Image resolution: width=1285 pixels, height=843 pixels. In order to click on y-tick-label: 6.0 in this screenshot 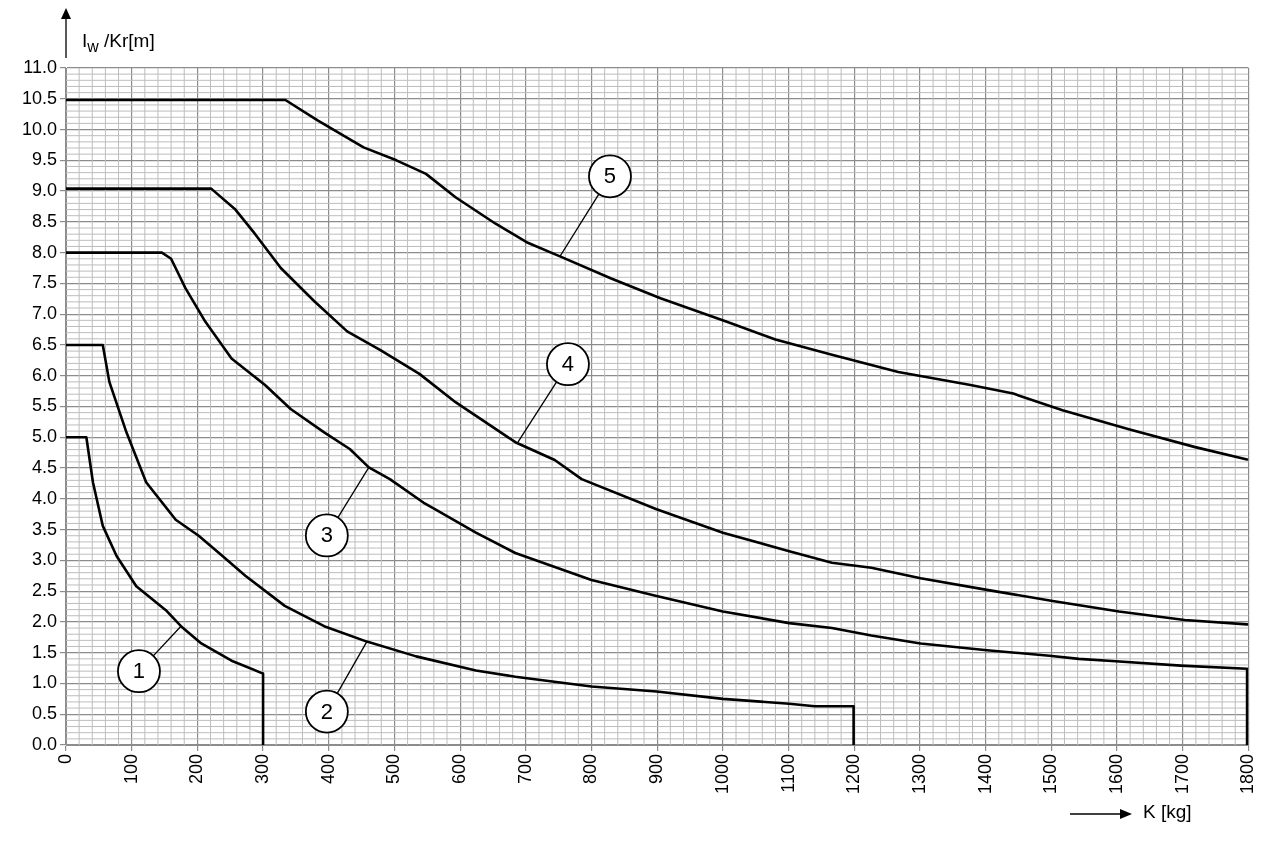, I will do `click(44, 374)`.